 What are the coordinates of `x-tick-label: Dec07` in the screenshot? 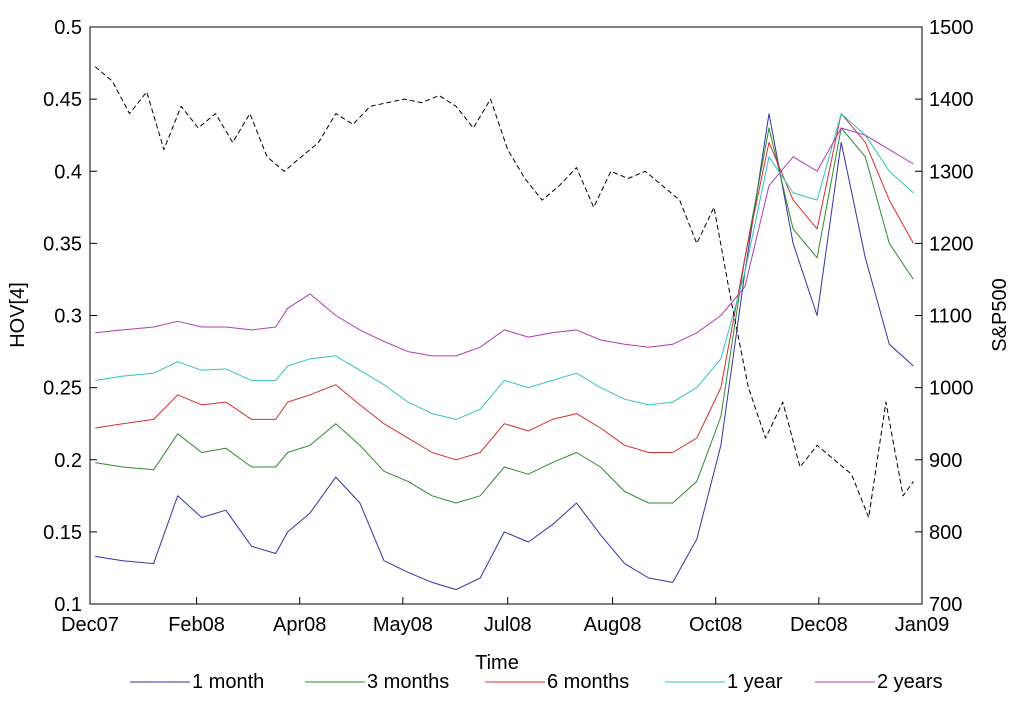 It's located at (90, 625).